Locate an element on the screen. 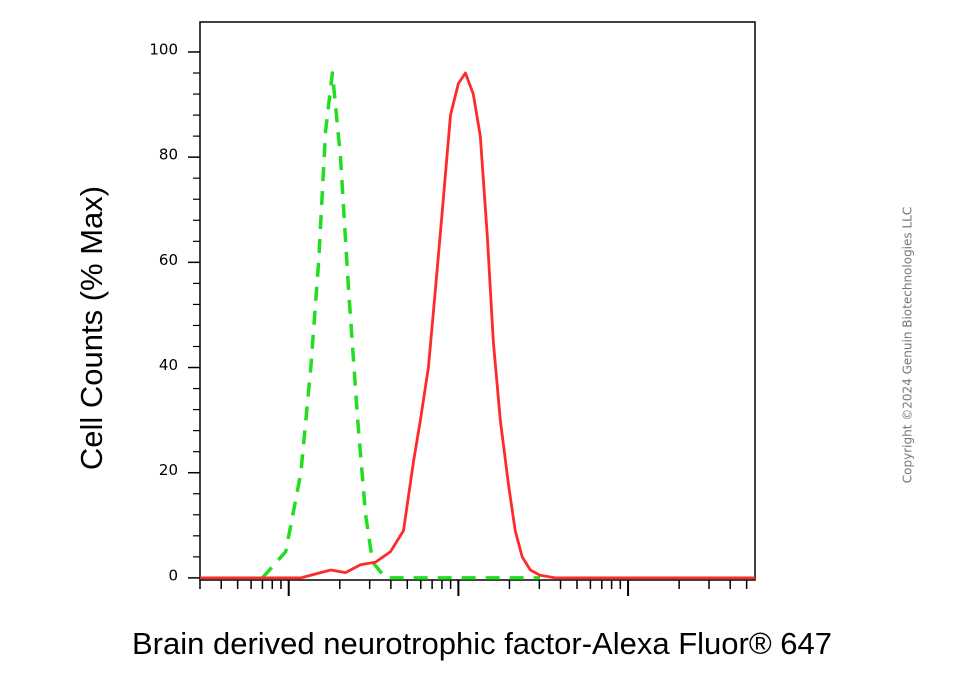 This screenshot has height=690, width=956. y-axis-title: Cell Counts (% Max) is located at coordinates (91, 328).